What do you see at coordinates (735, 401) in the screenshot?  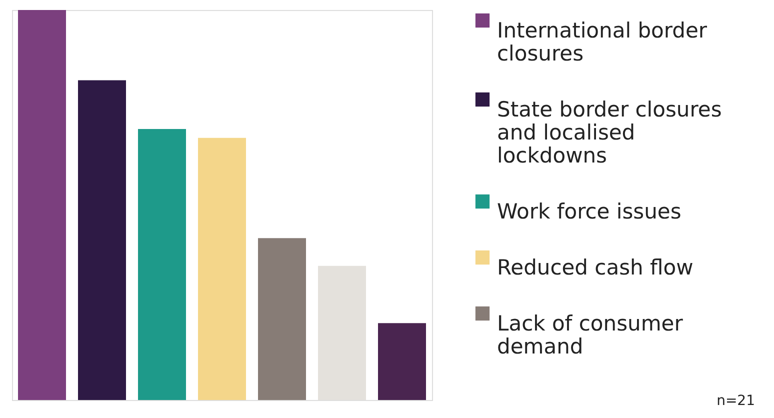 I see `text: n=21` at bounding box center [735, 401].